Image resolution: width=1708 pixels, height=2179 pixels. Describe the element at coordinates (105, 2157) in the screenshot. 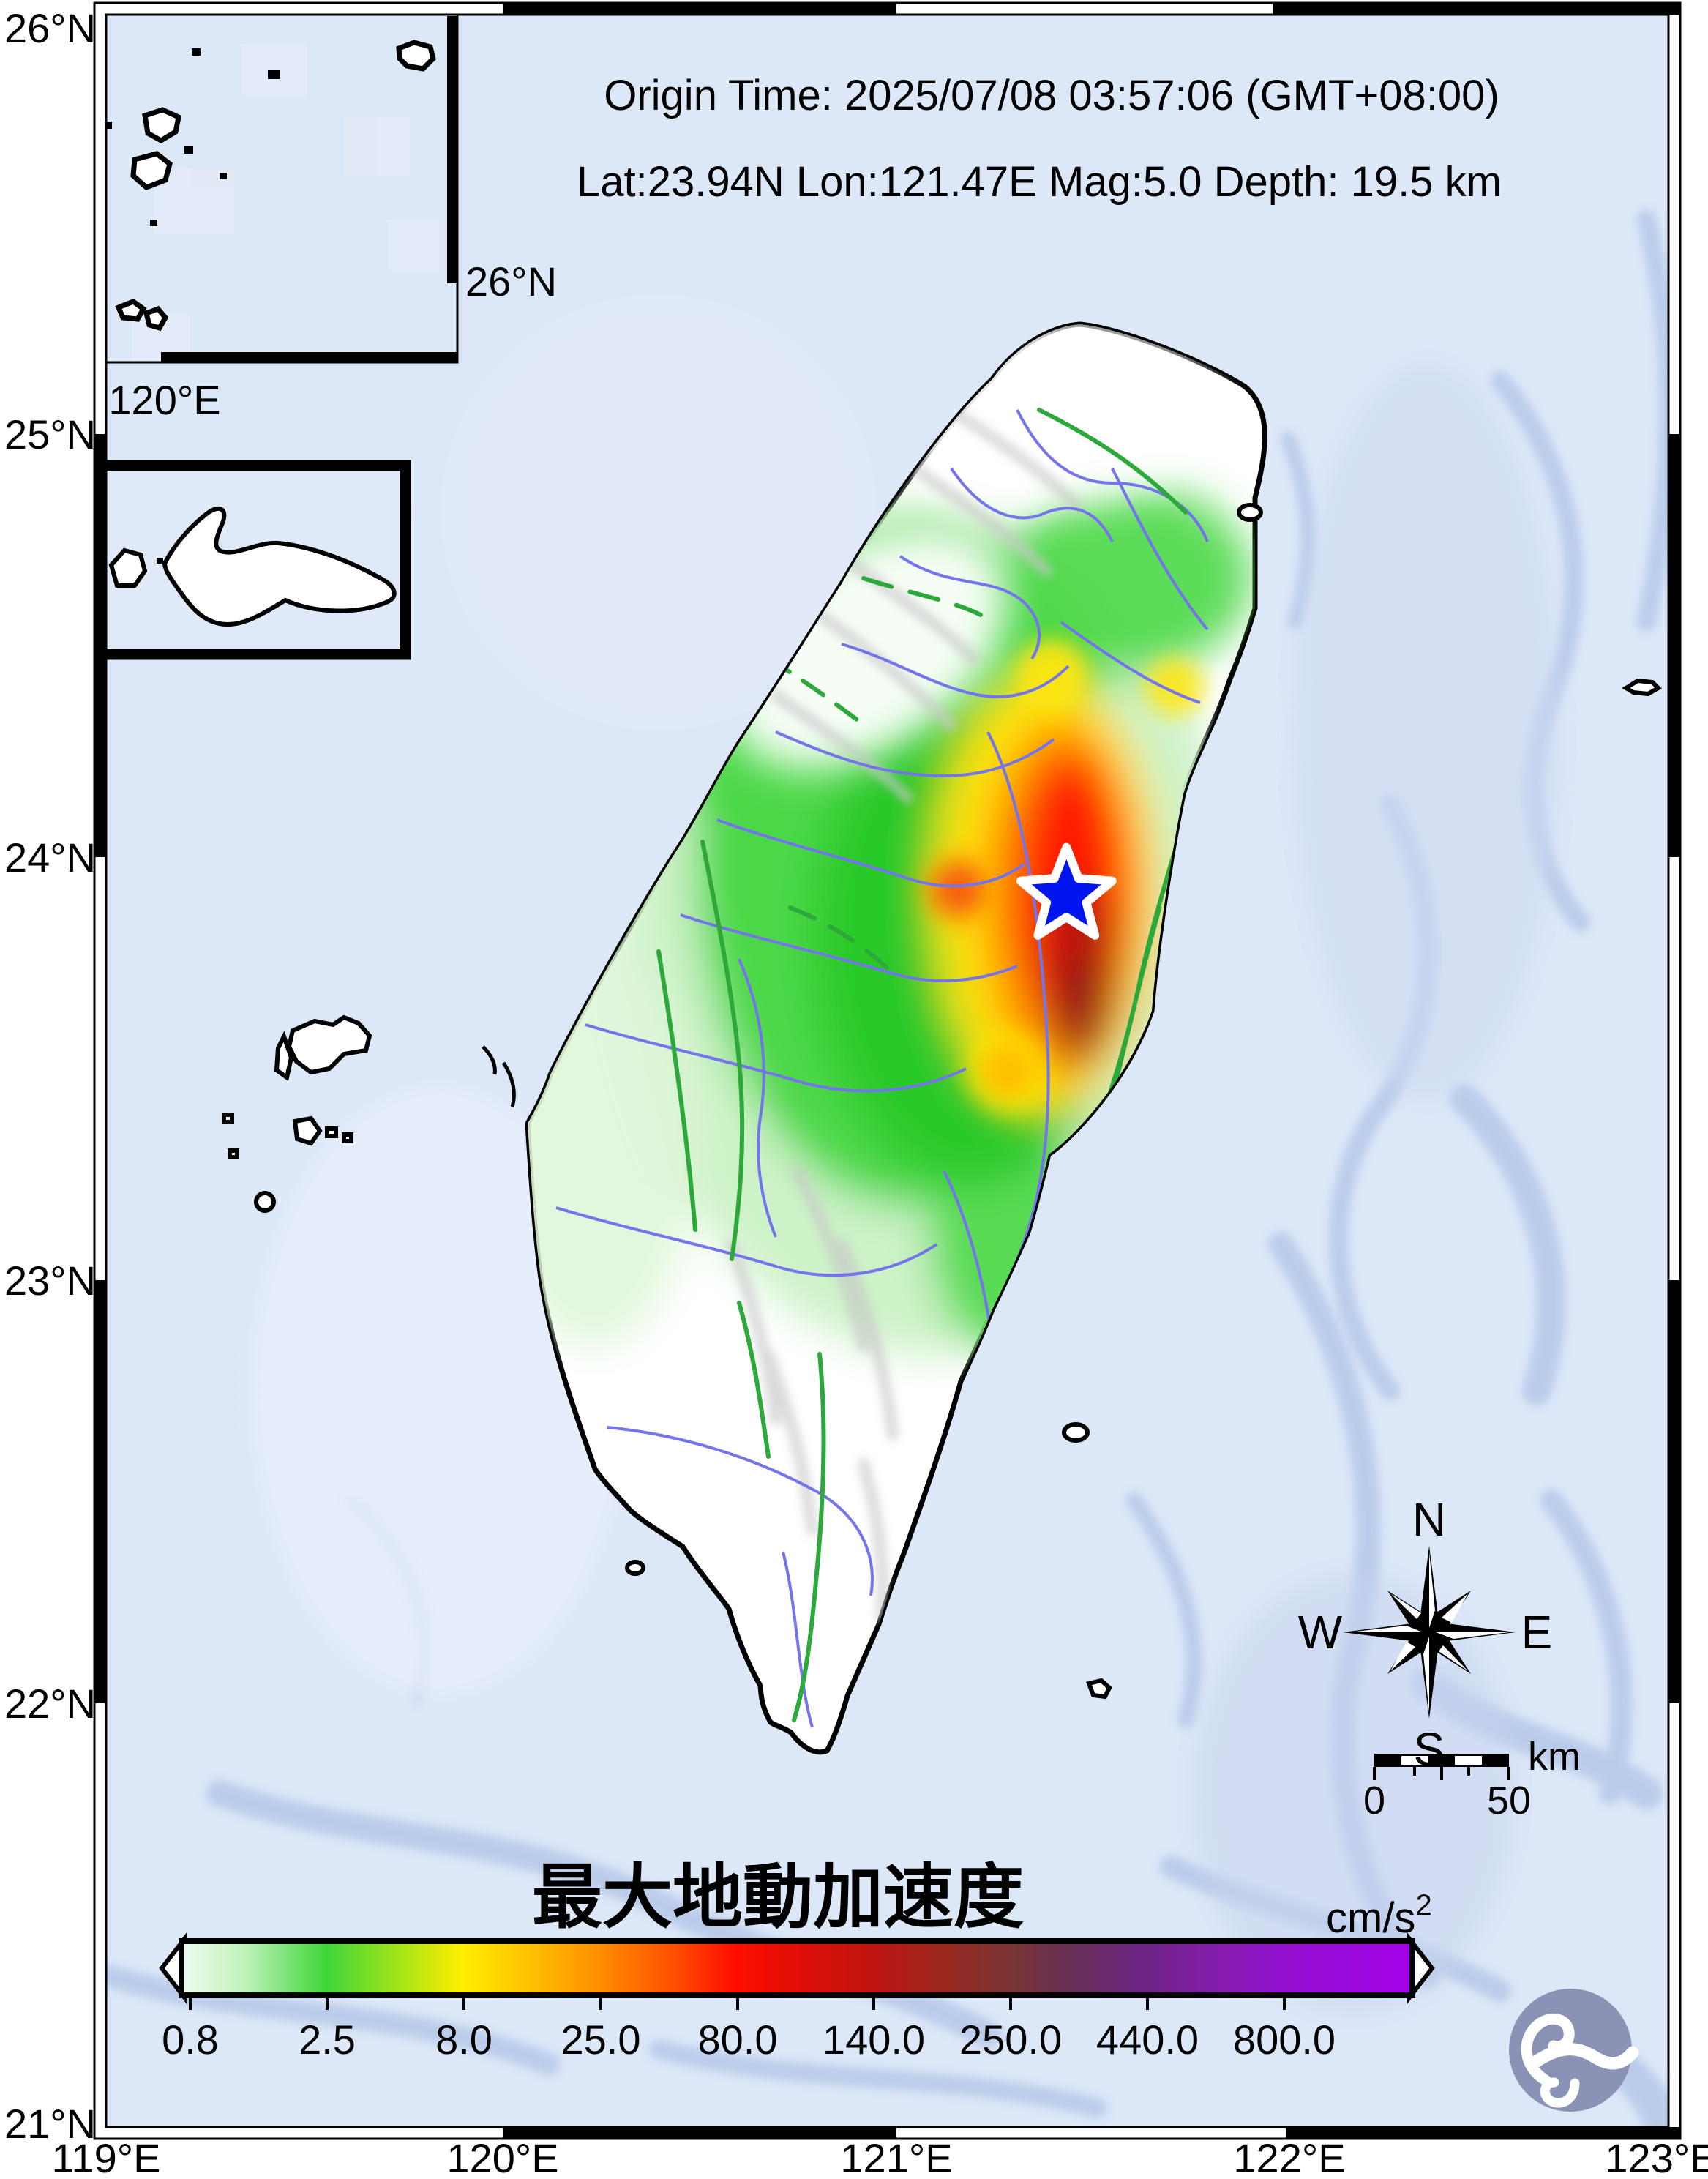

I see `lon-label-119e: 119°E` at that location.